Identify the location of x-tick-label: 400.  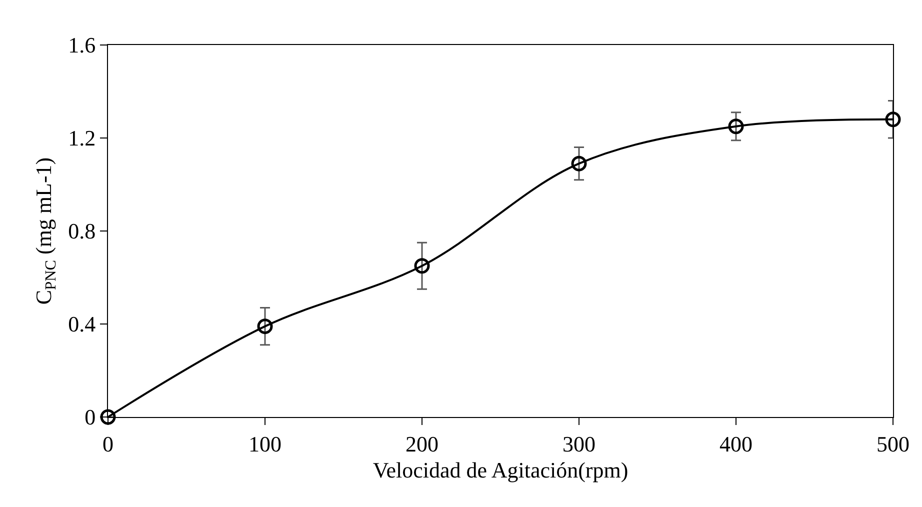
(736, 443).